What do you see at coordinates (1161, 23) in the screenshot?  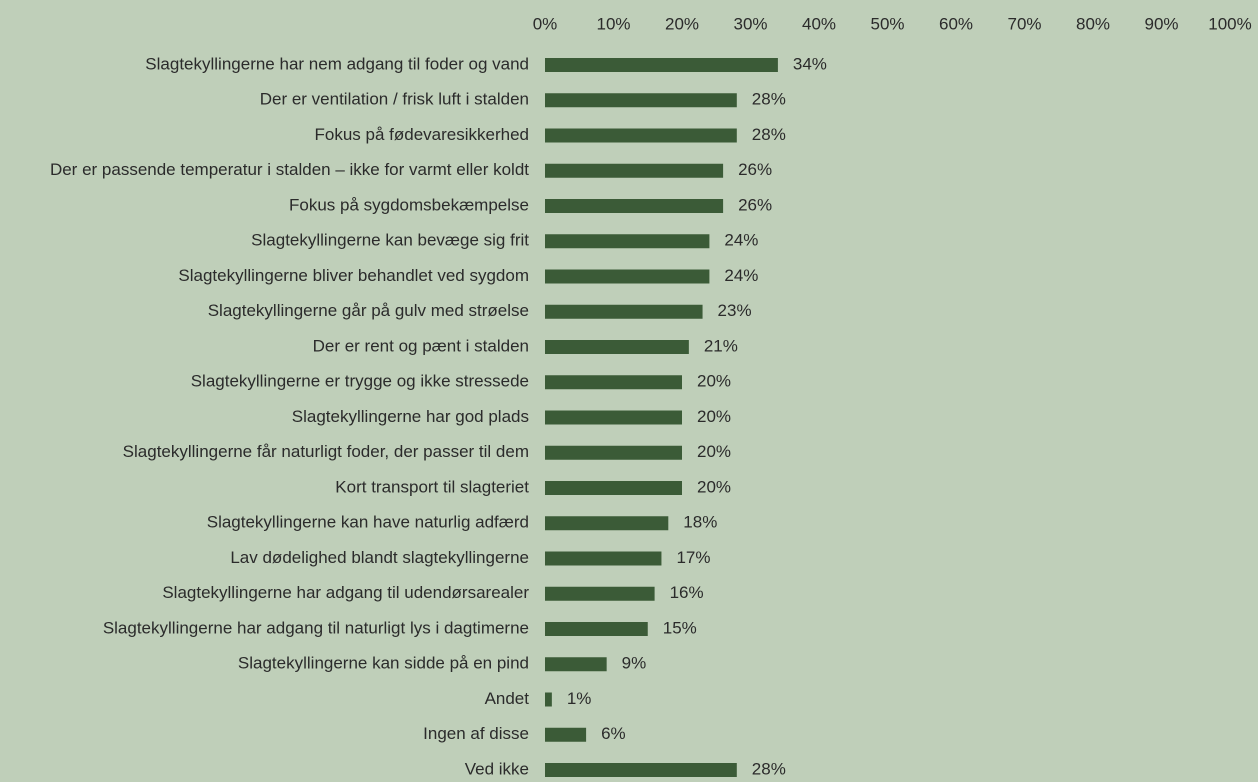 I see `x-tick-label: 90%` at bounding box center [1161, 23].